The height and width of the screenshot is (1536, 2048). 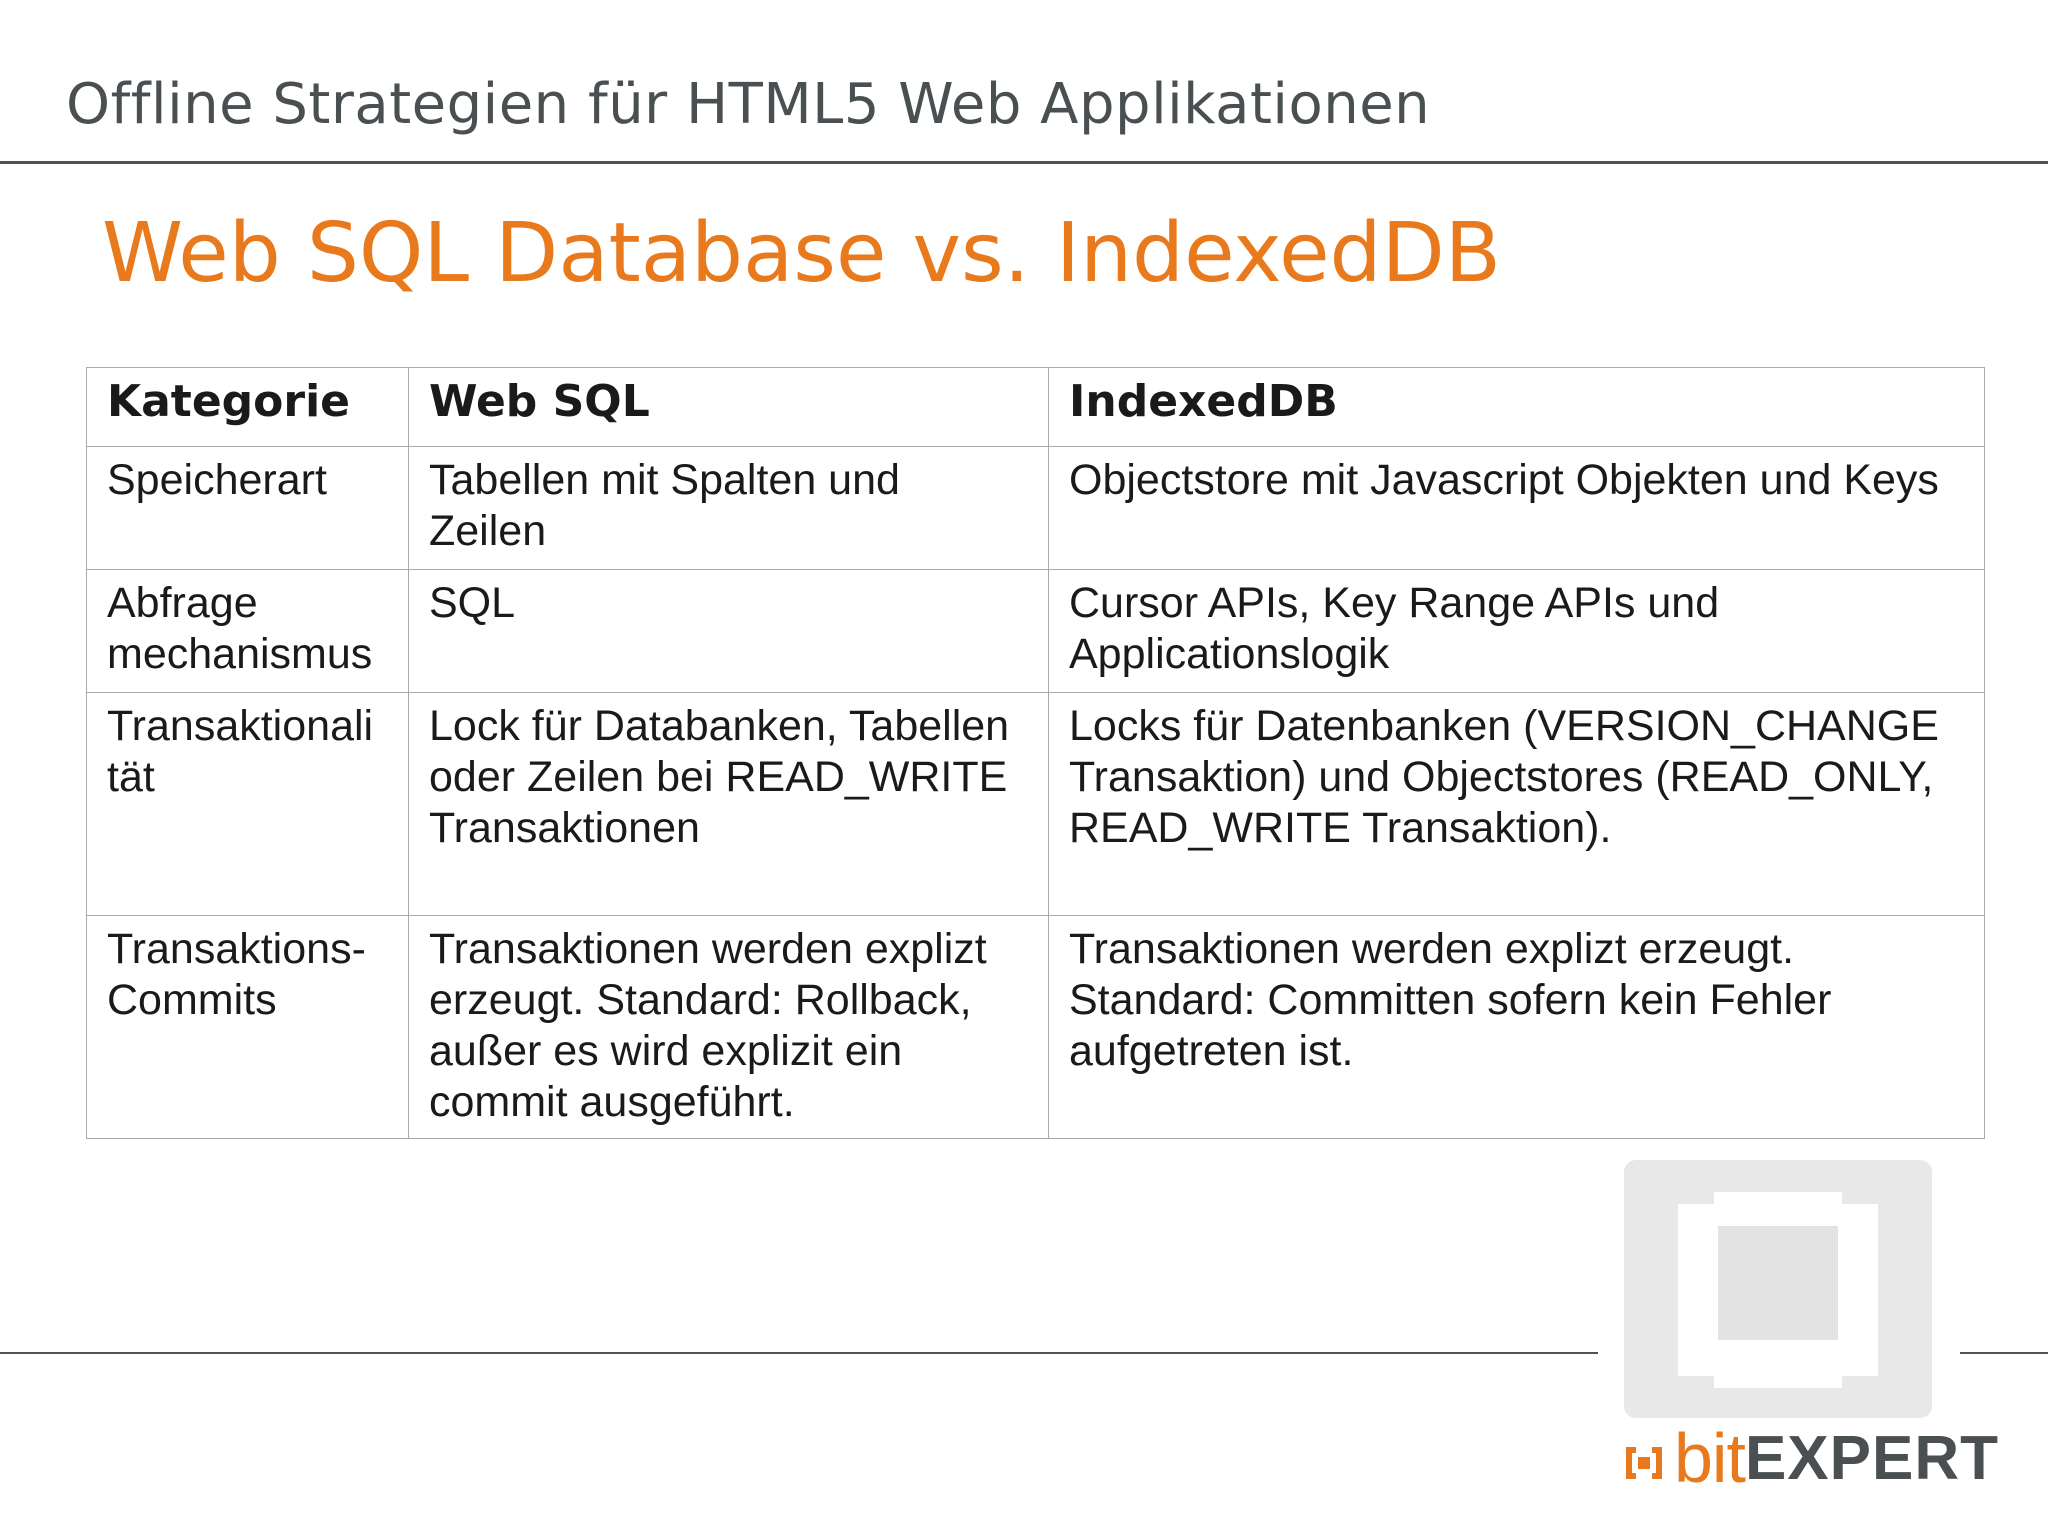 I want to click on footer-divider-right, so click(x=2004, y=1353).